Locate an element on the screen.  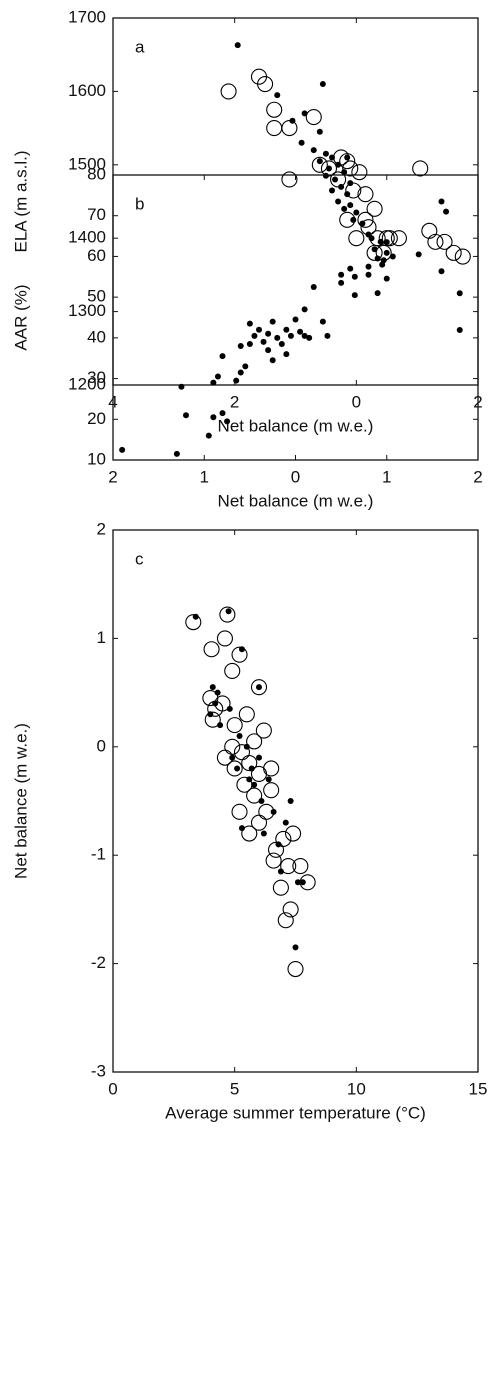
y-tick-label: 60 is located at coordinates (96, 255).